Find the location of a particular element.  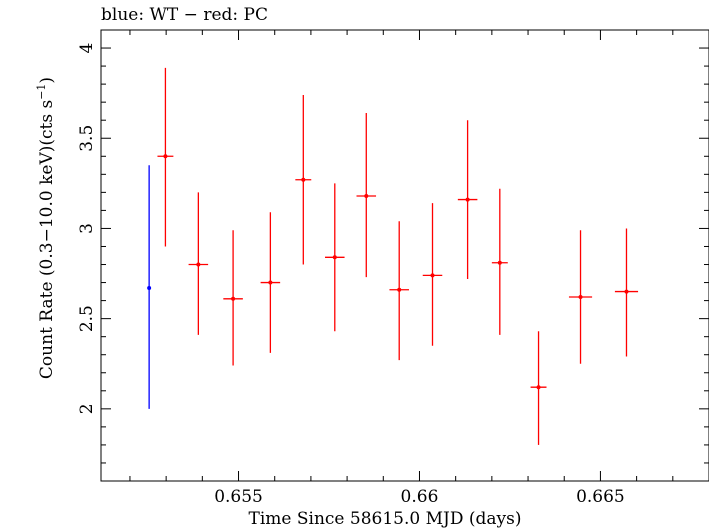

y-tick-label: 3.5 is located at coordinates (87, 138).